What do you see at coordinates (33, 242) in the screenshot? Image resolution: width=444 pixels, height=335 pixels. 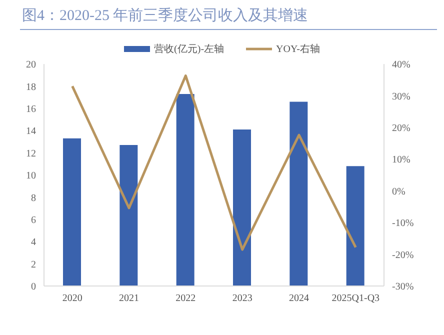 I see `y-tick-label: 4` at bounding box center [33, 242].